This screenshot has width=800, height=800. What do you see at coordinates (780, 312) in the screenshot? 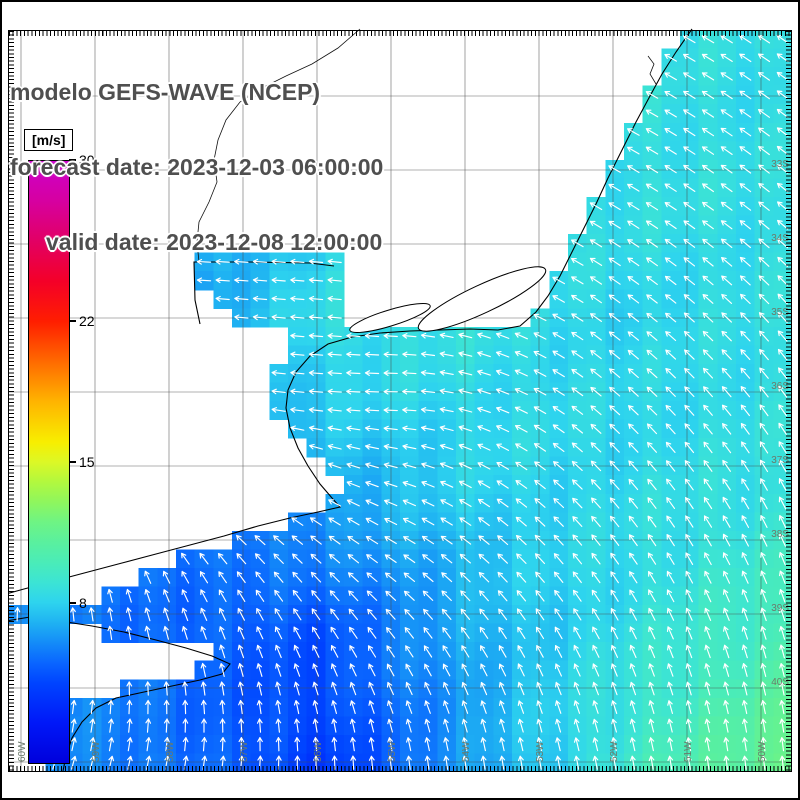
I see `lat-label: 35S` at bounding box center [780, 312].